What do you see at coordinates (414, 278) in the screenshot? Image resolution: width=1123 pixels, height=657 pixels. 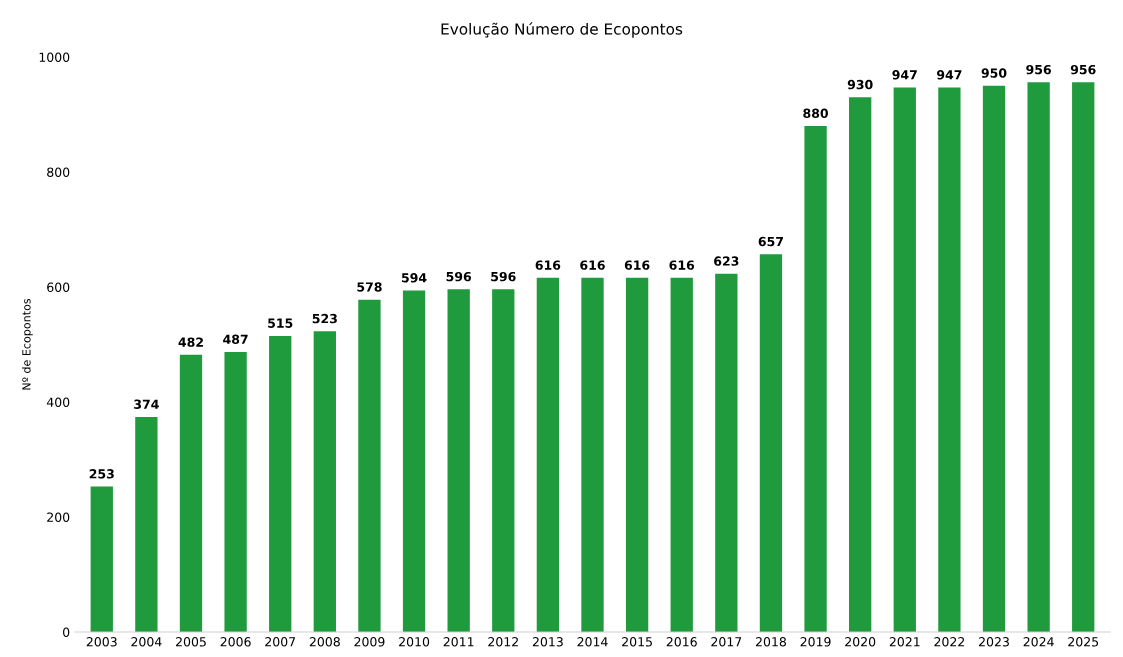 I see `data-label: 594` at bounding box center [414, 278].